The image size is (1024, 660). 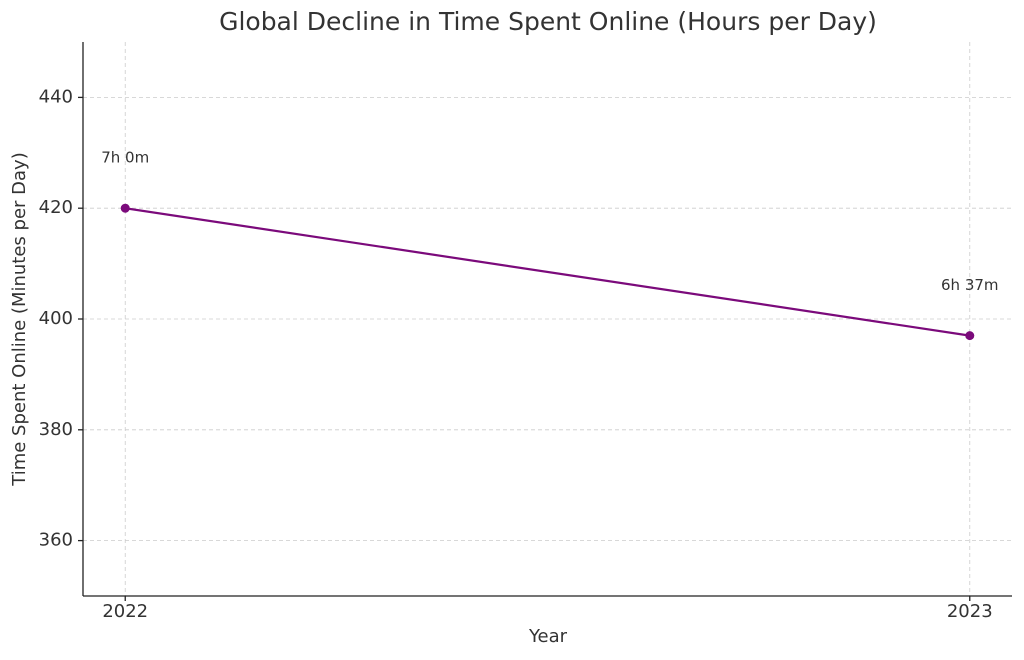 I want to click on y-tick-label: 440, so click(x=56, y=96).